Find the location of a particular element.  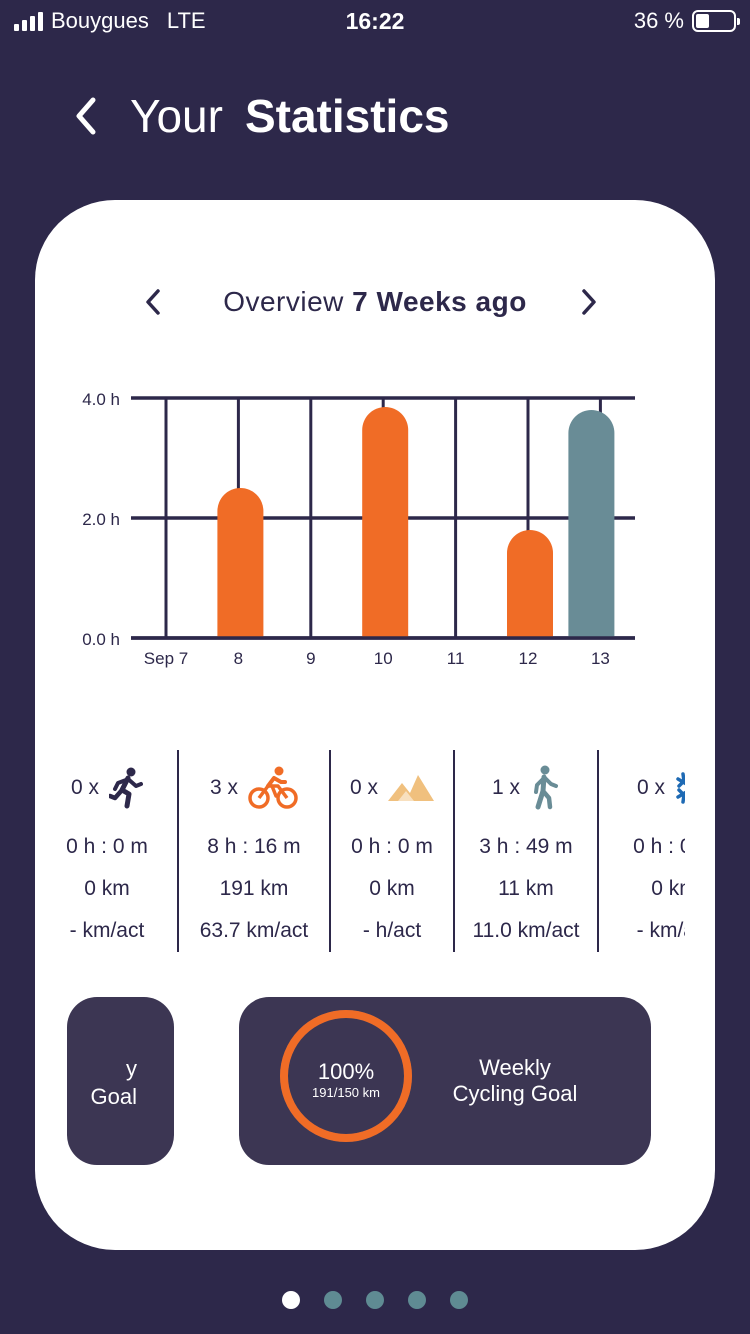

previous-period-button is located at coordinates (153, 302).